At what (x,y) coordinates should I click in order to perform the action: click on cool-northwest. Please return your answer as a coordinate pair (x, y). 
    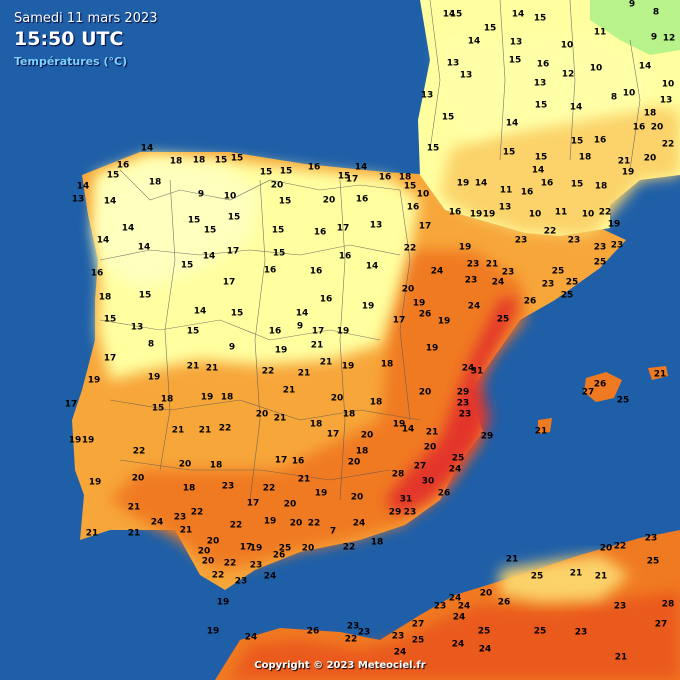
    Looking at the image, I should click on (177, 225).